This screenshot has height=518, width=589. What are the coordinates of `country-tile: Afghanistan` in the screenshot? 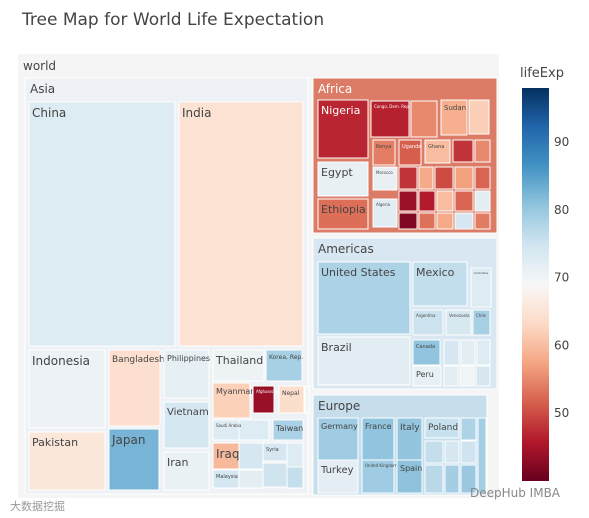 It's located at (266, 399).